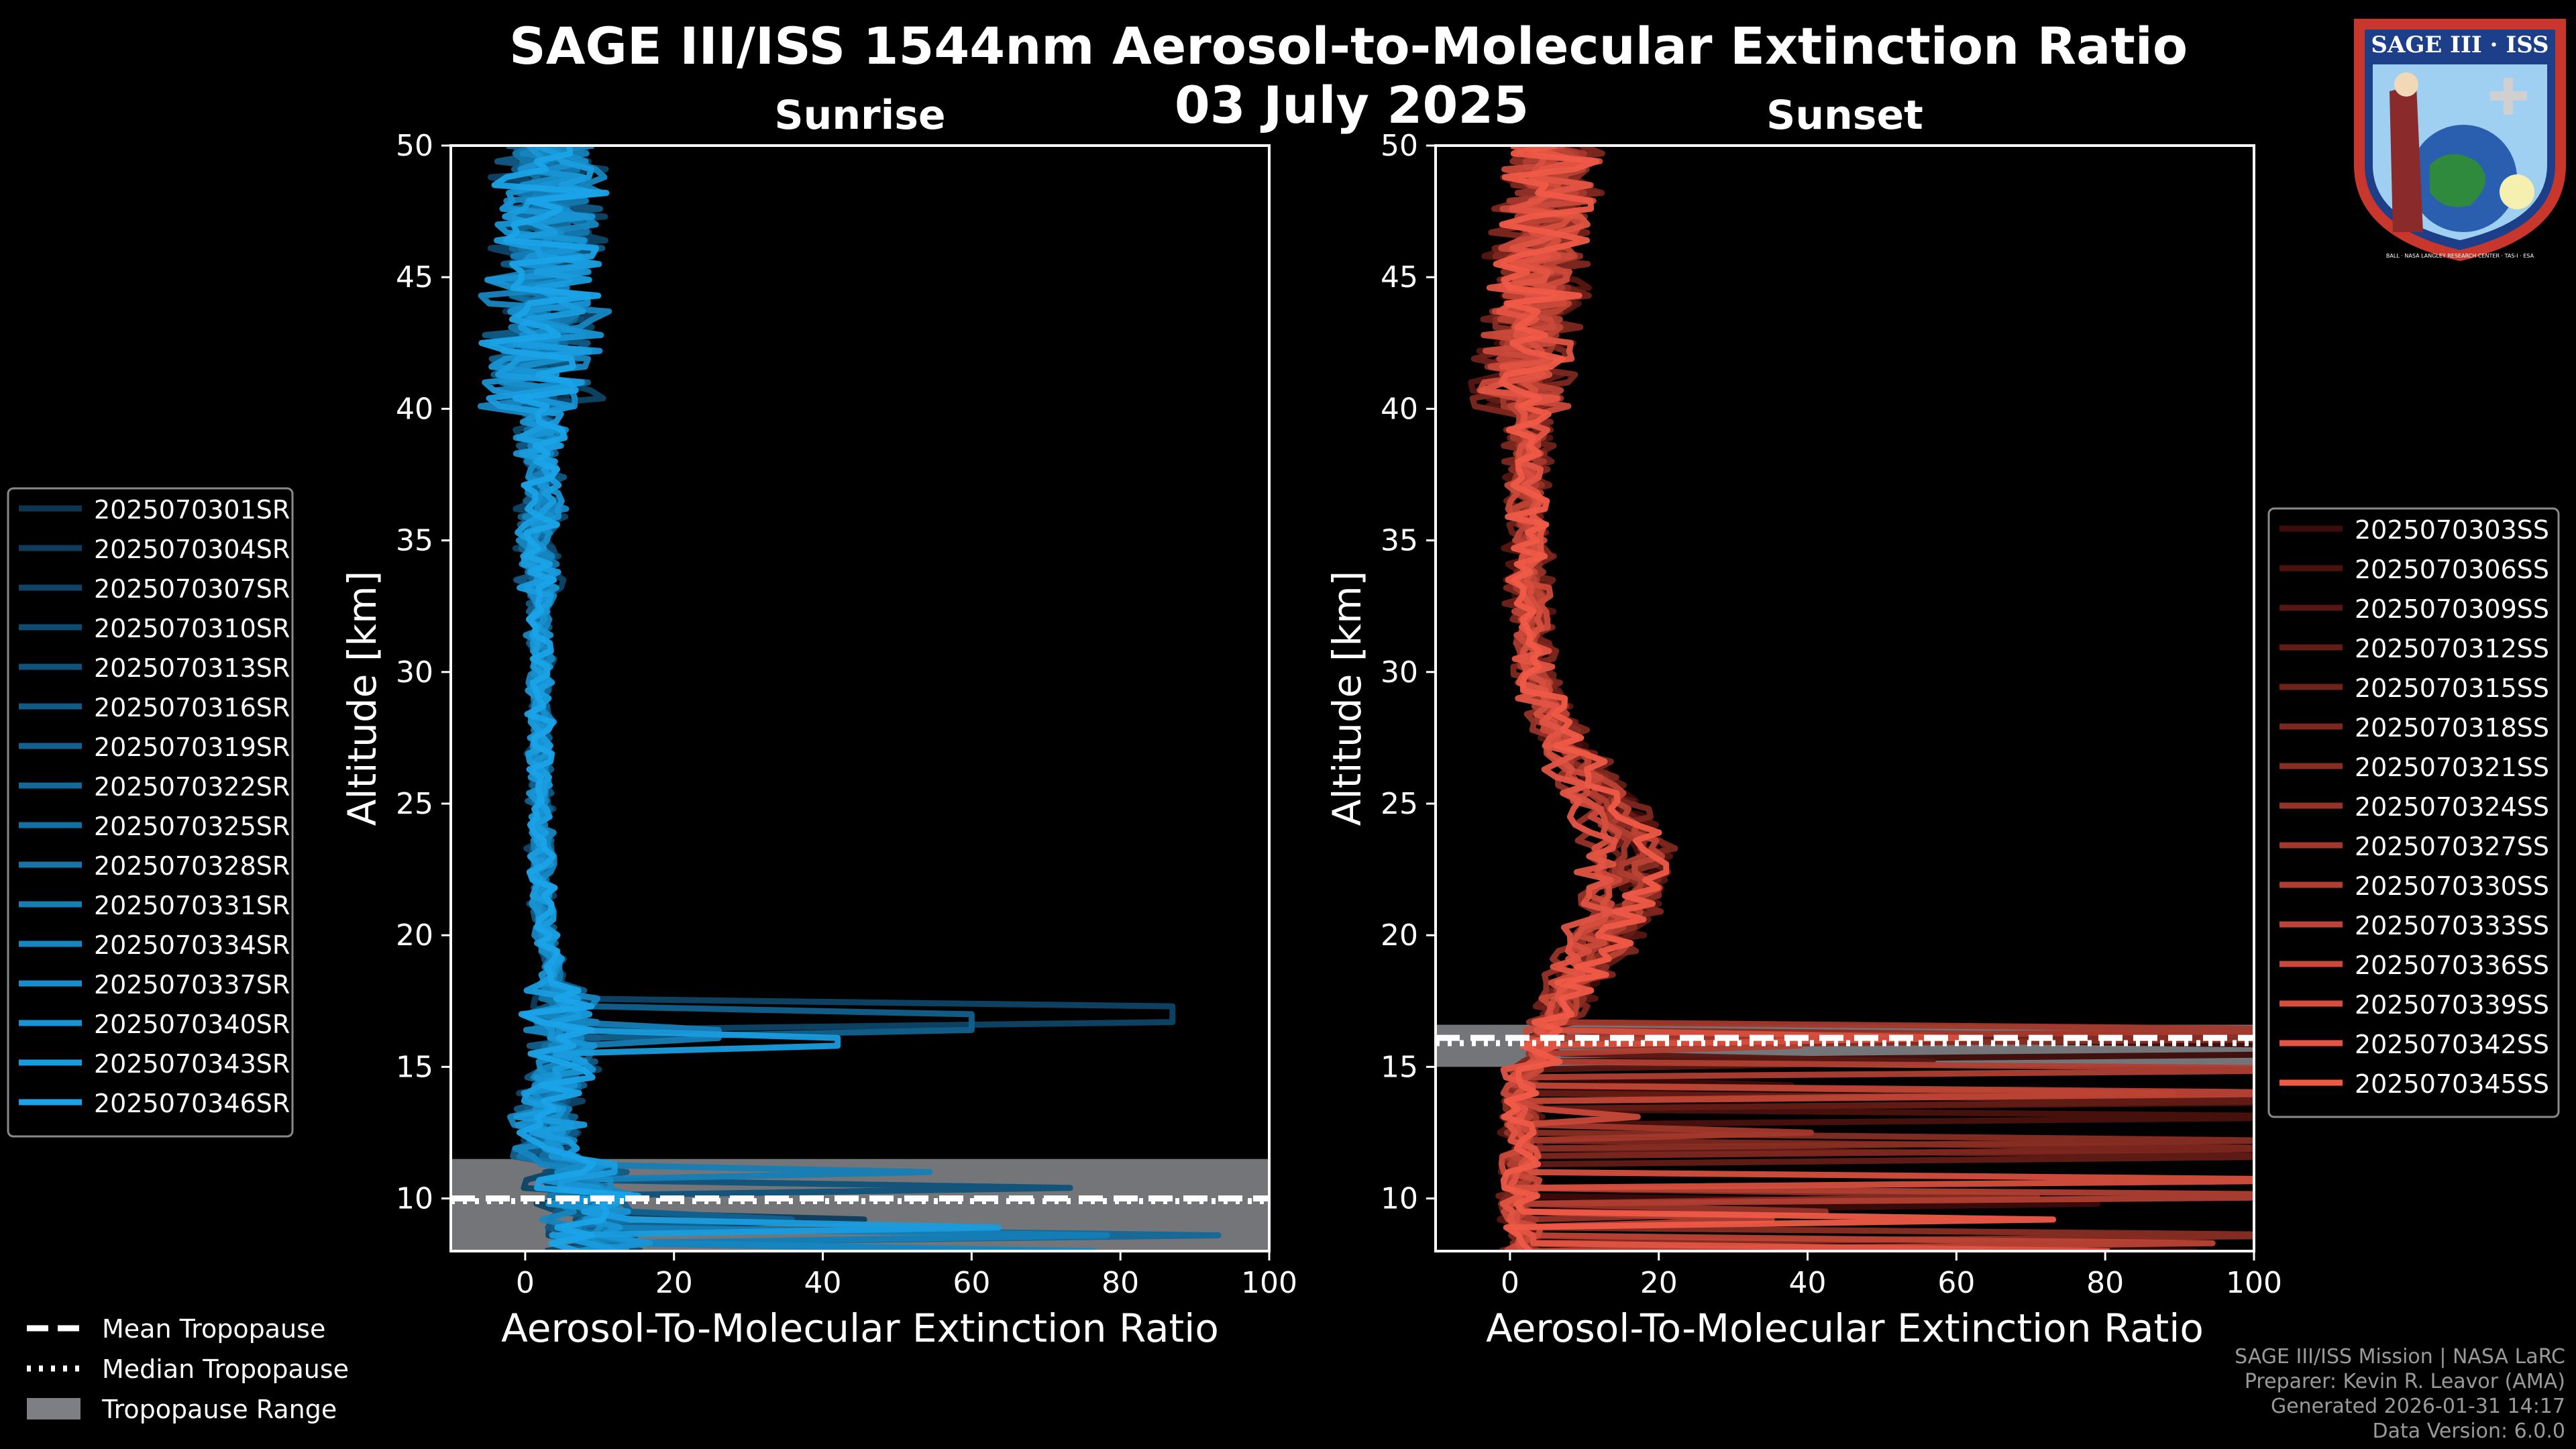 The width and height of the screenshot is (2576, 1449). Describe the element at coordinates (219, 1409) in the screenshot. I see `tropopause-legend-label: Tropopause Range` at that location.